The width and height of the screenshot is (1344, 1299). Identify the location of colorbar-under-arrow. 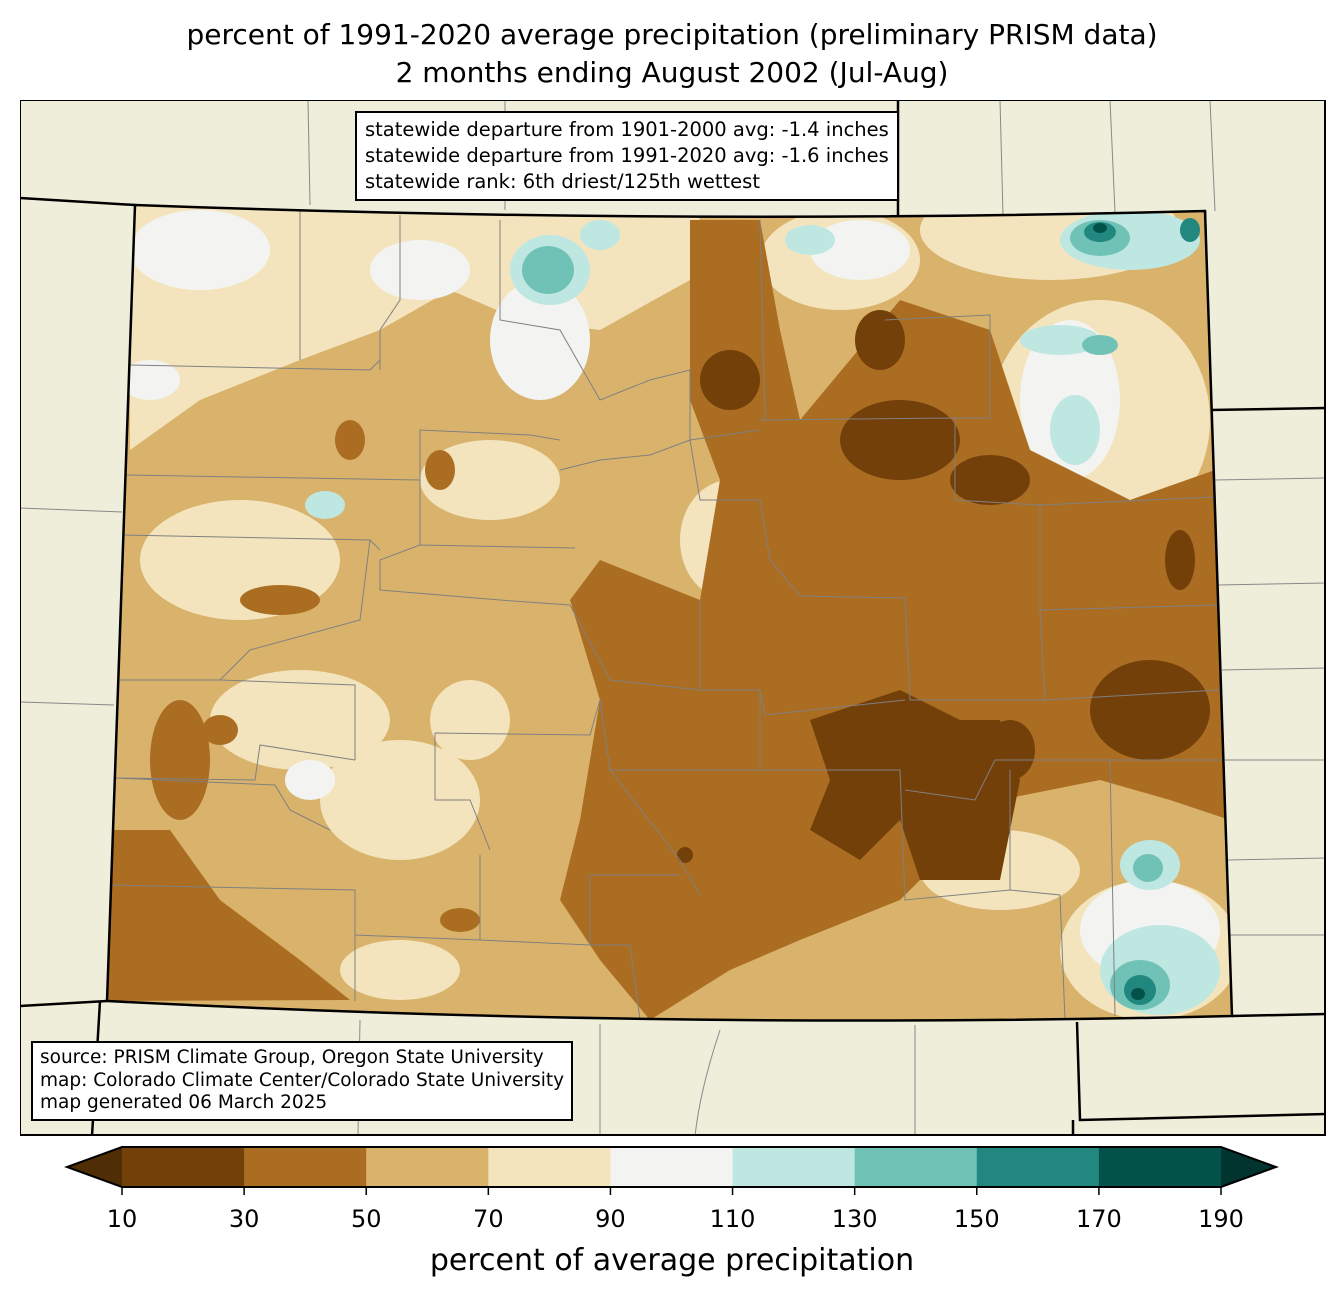
(94, 1167).